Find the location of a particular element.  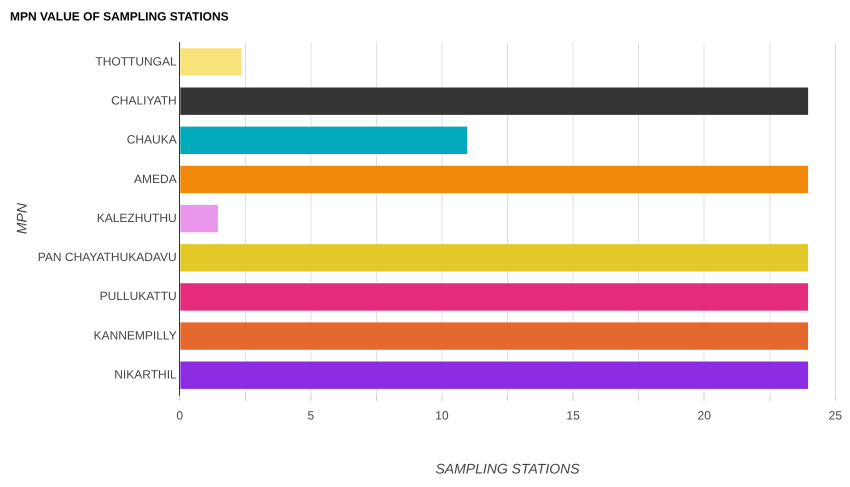

y-tick-label: NIKARTHIL is located at coordinates (146, 375).